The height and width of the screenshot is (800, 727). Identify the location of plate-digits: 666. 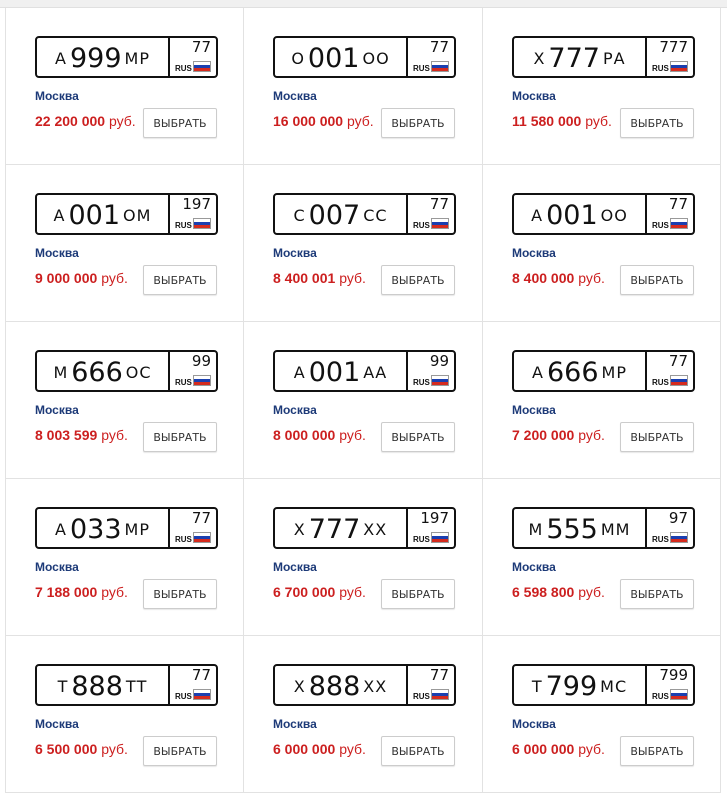
(572, 372).